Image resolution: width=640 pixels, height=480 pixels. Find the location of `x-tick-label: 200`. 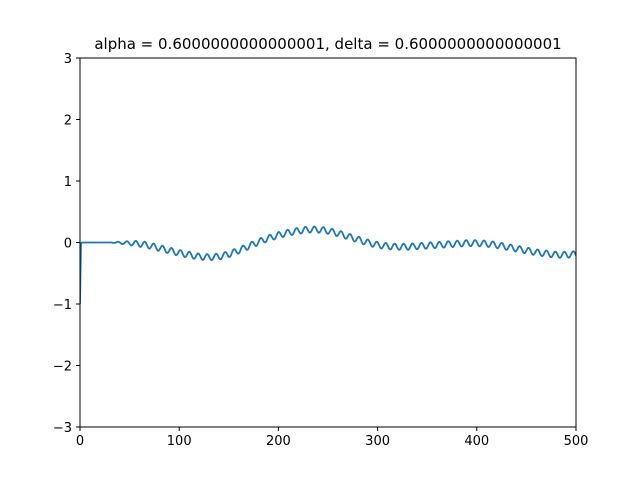

x-tick-label: 200 is located at coordinates (278, 441).